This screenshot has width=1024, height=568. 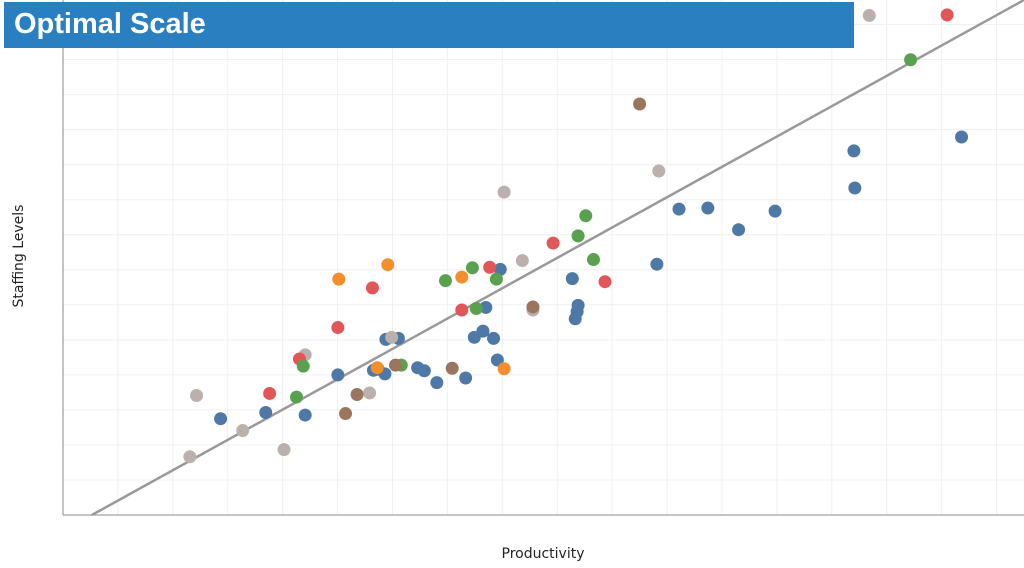 I want to click on y-axis-title: Staffing Levels, so click(x=19, y=256).